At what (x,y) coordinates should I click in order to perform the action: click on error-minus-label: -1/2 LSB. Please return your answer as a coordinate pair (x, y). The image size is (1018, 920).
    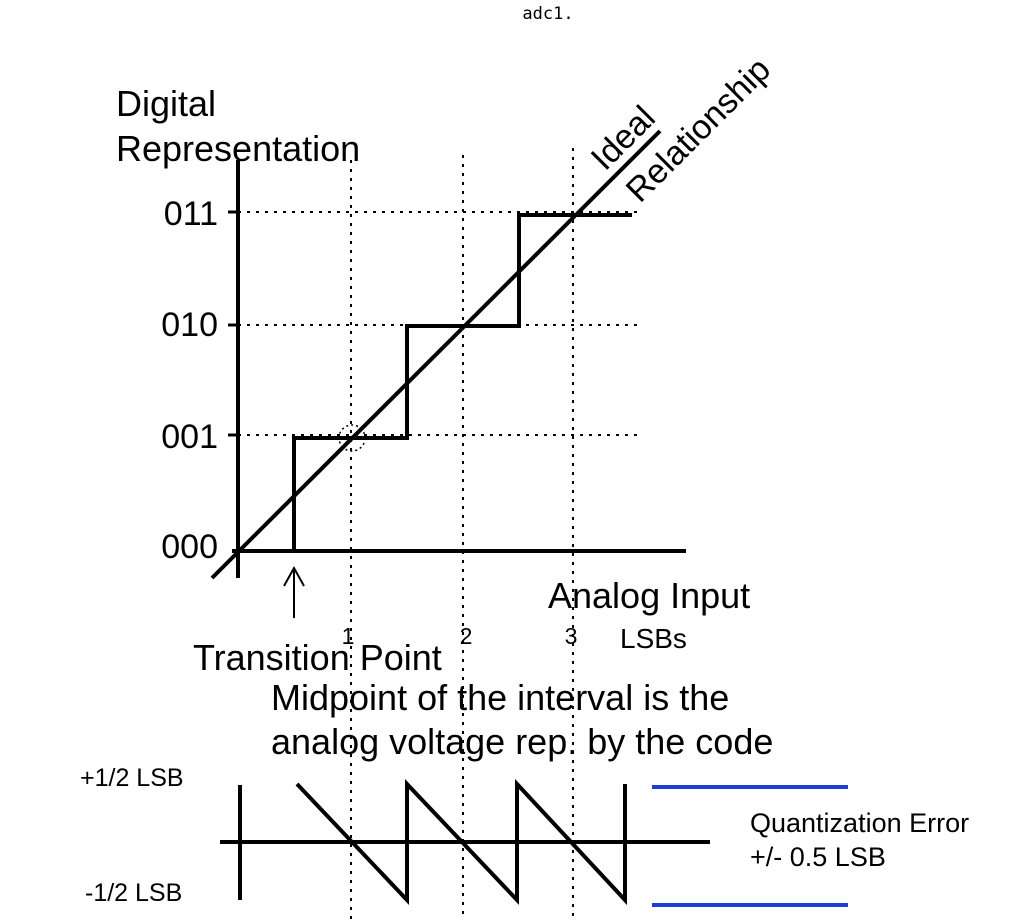
    Looking at the image, I should click on (133, 893).